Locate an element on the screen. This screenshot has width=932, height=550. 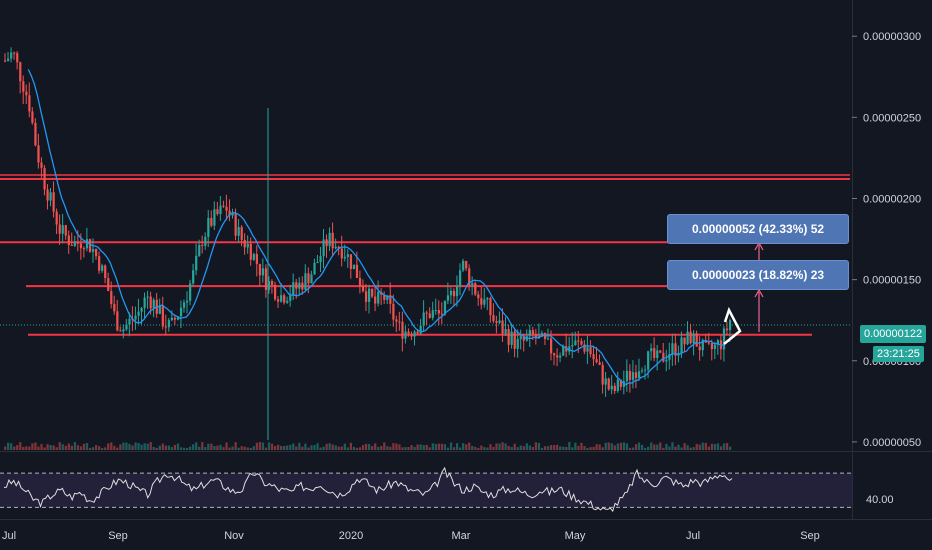
time-axis: Jul Sep Nov 2020 Mar May Jul Sep is located at coordinates (411, 536).